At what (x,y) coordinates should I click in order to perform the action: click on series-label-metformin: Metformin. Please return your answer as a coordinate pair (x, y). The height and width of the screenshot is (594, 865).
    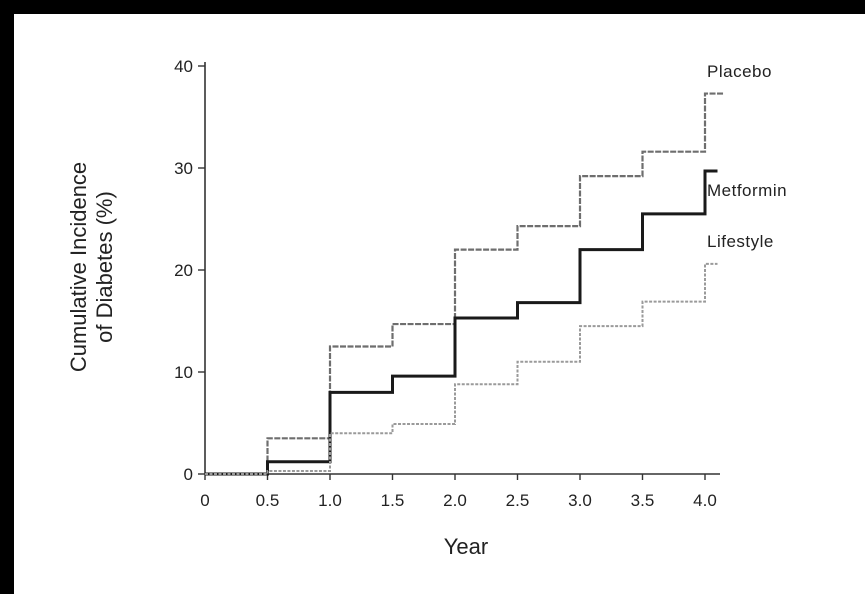
    Looking at the image, I should click on (747, 190).